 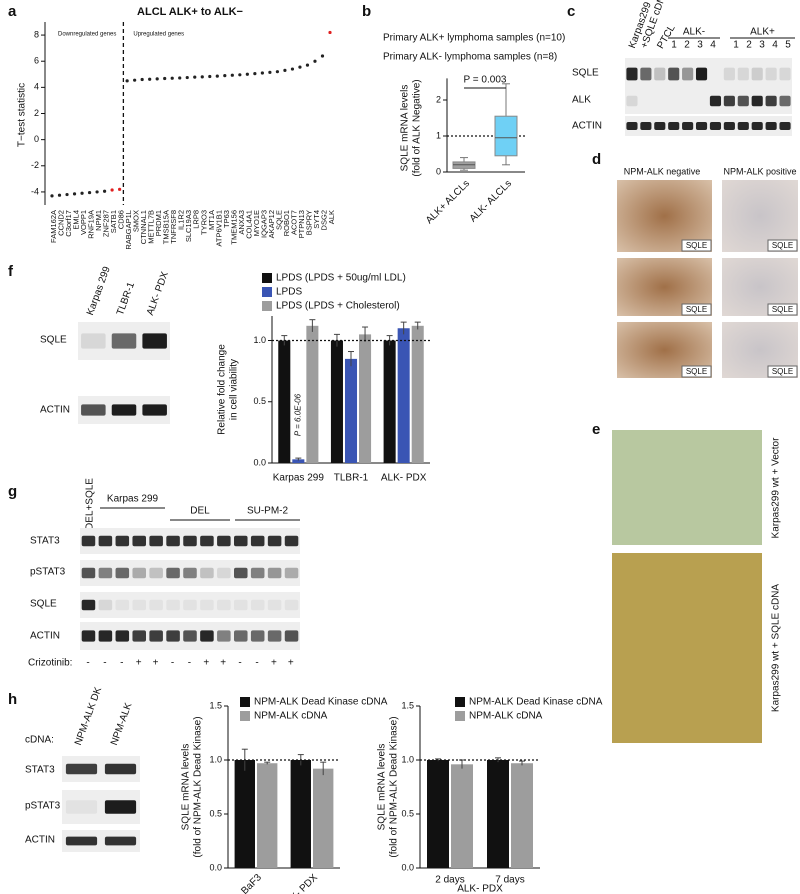 What do you see at coordinates (448, 202) in the screenshot?
I see `x-tick-label: ALK+ ALCLs` at bounding box center [448, 202].